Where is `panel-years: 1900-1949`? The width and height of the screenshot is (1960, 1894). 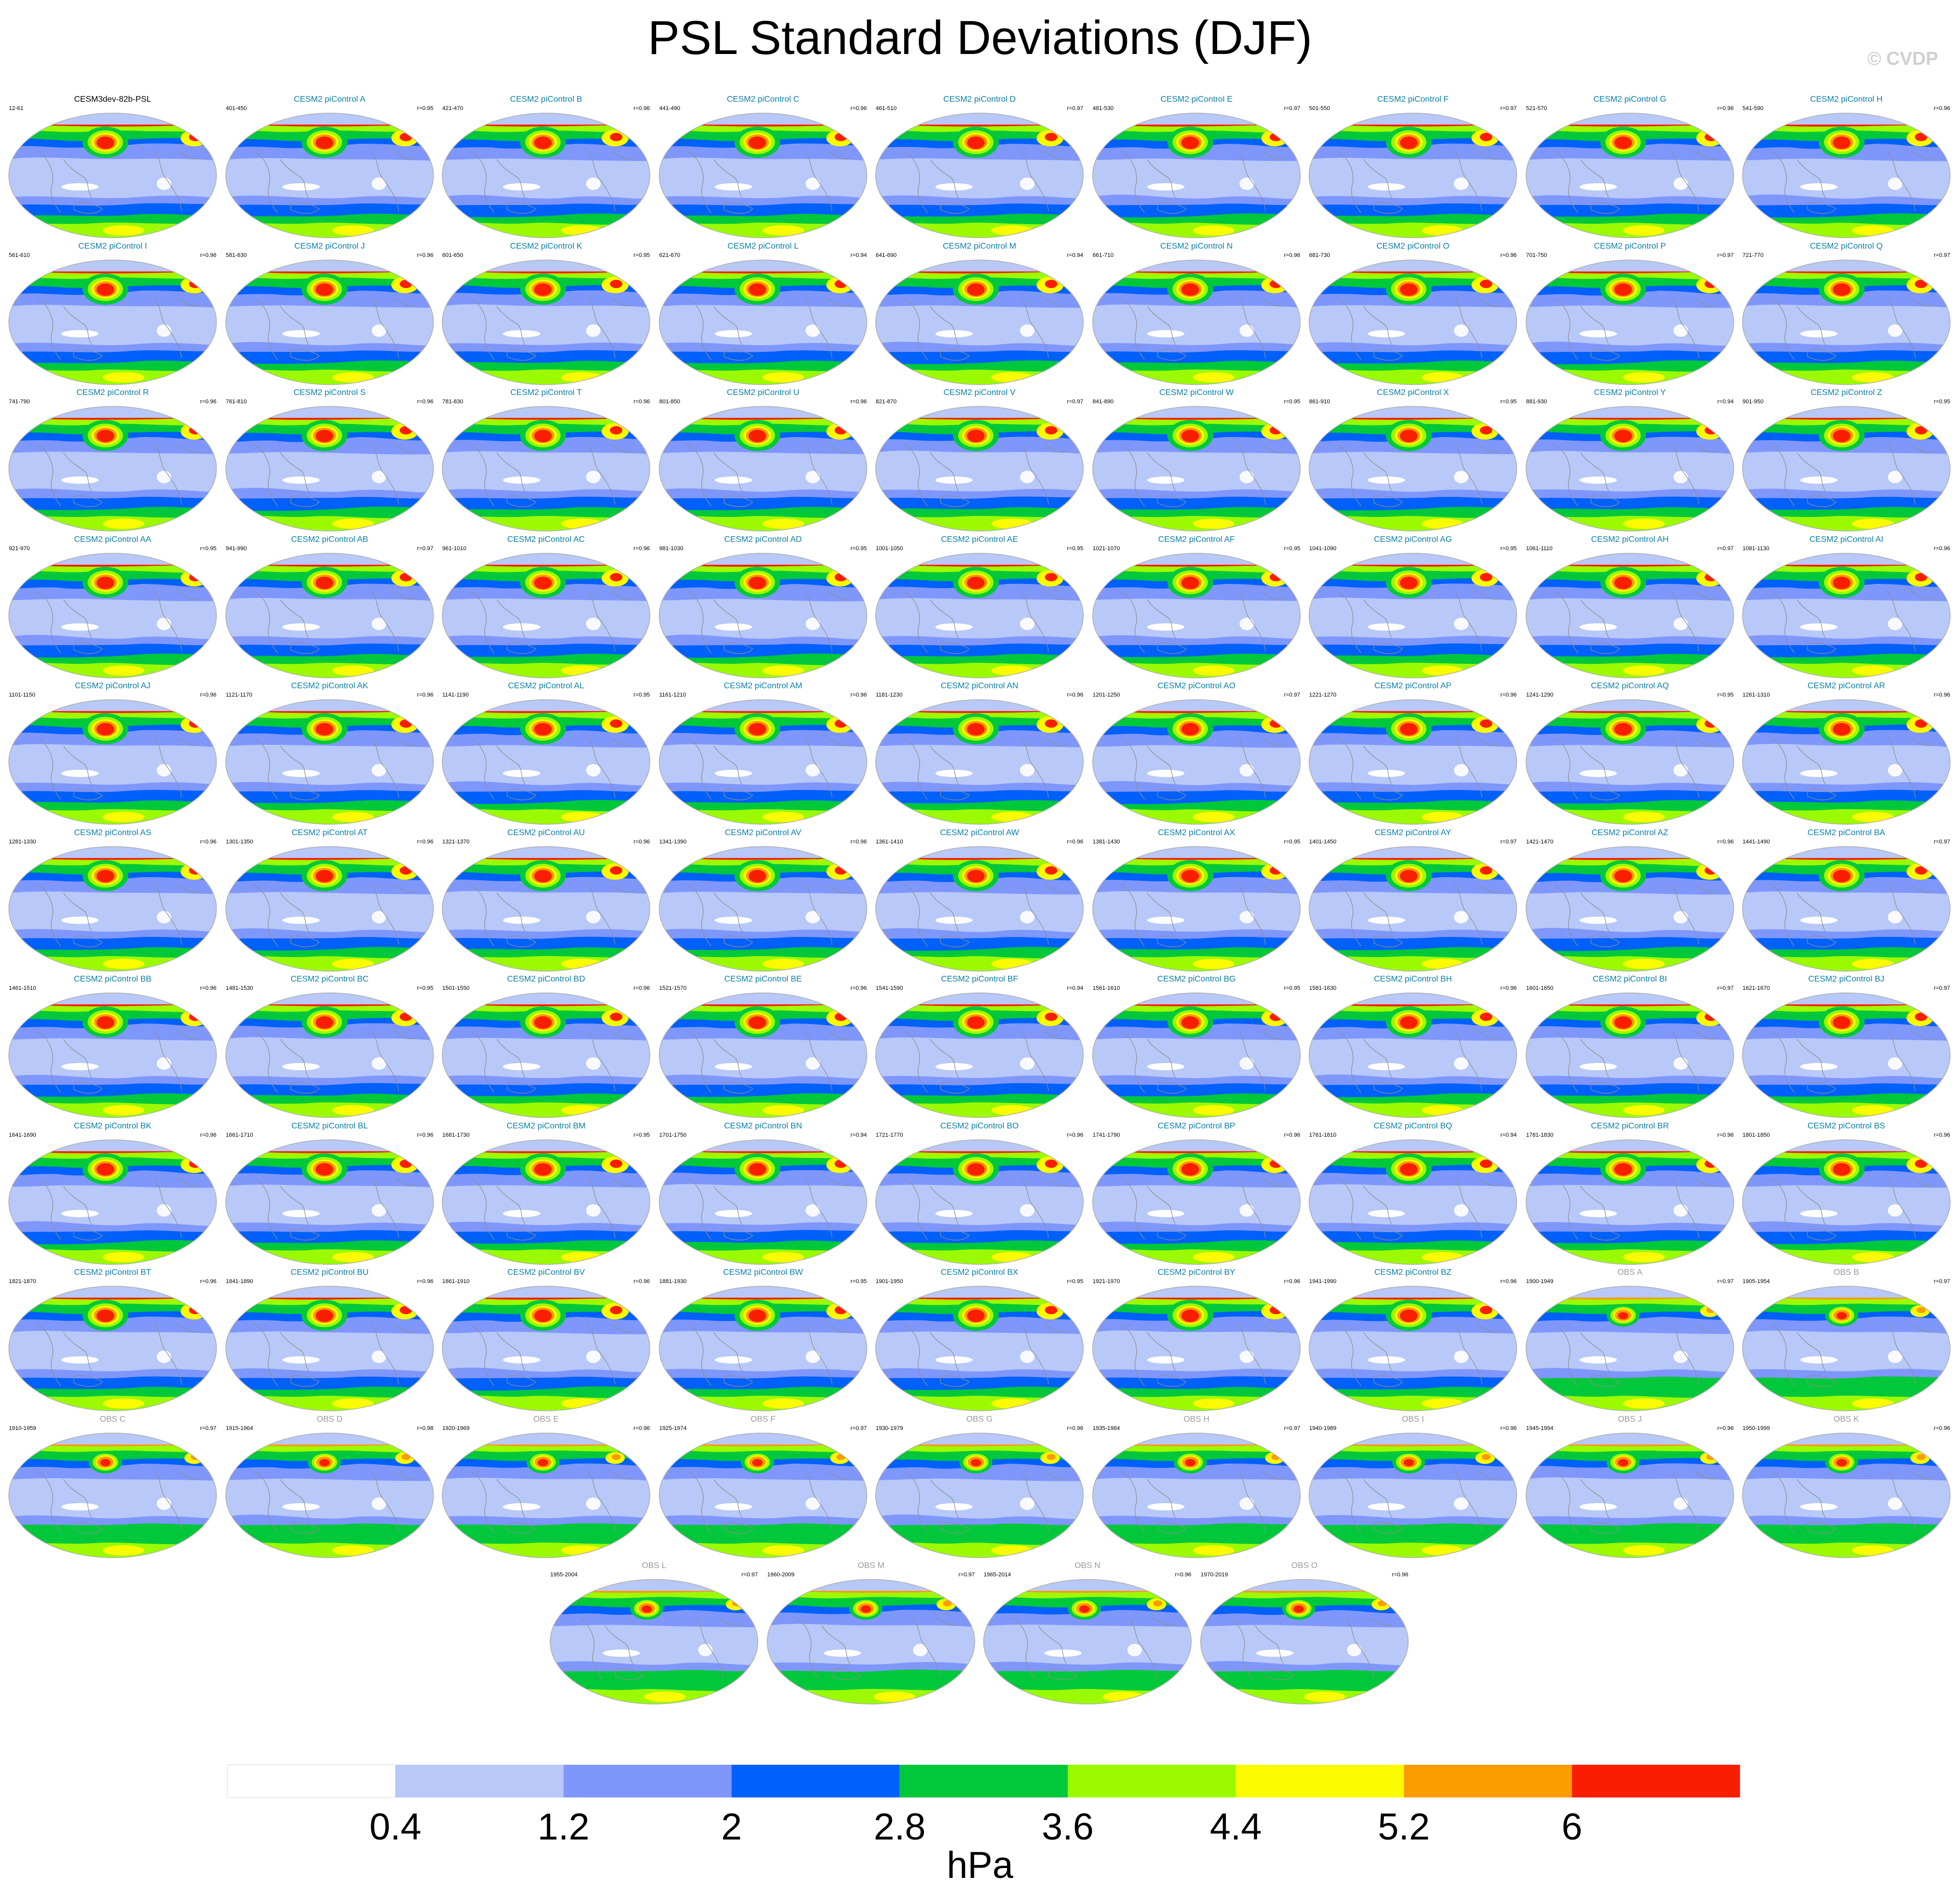
panel-years: 1900-1949 is located at coordinates (1540, 1281).